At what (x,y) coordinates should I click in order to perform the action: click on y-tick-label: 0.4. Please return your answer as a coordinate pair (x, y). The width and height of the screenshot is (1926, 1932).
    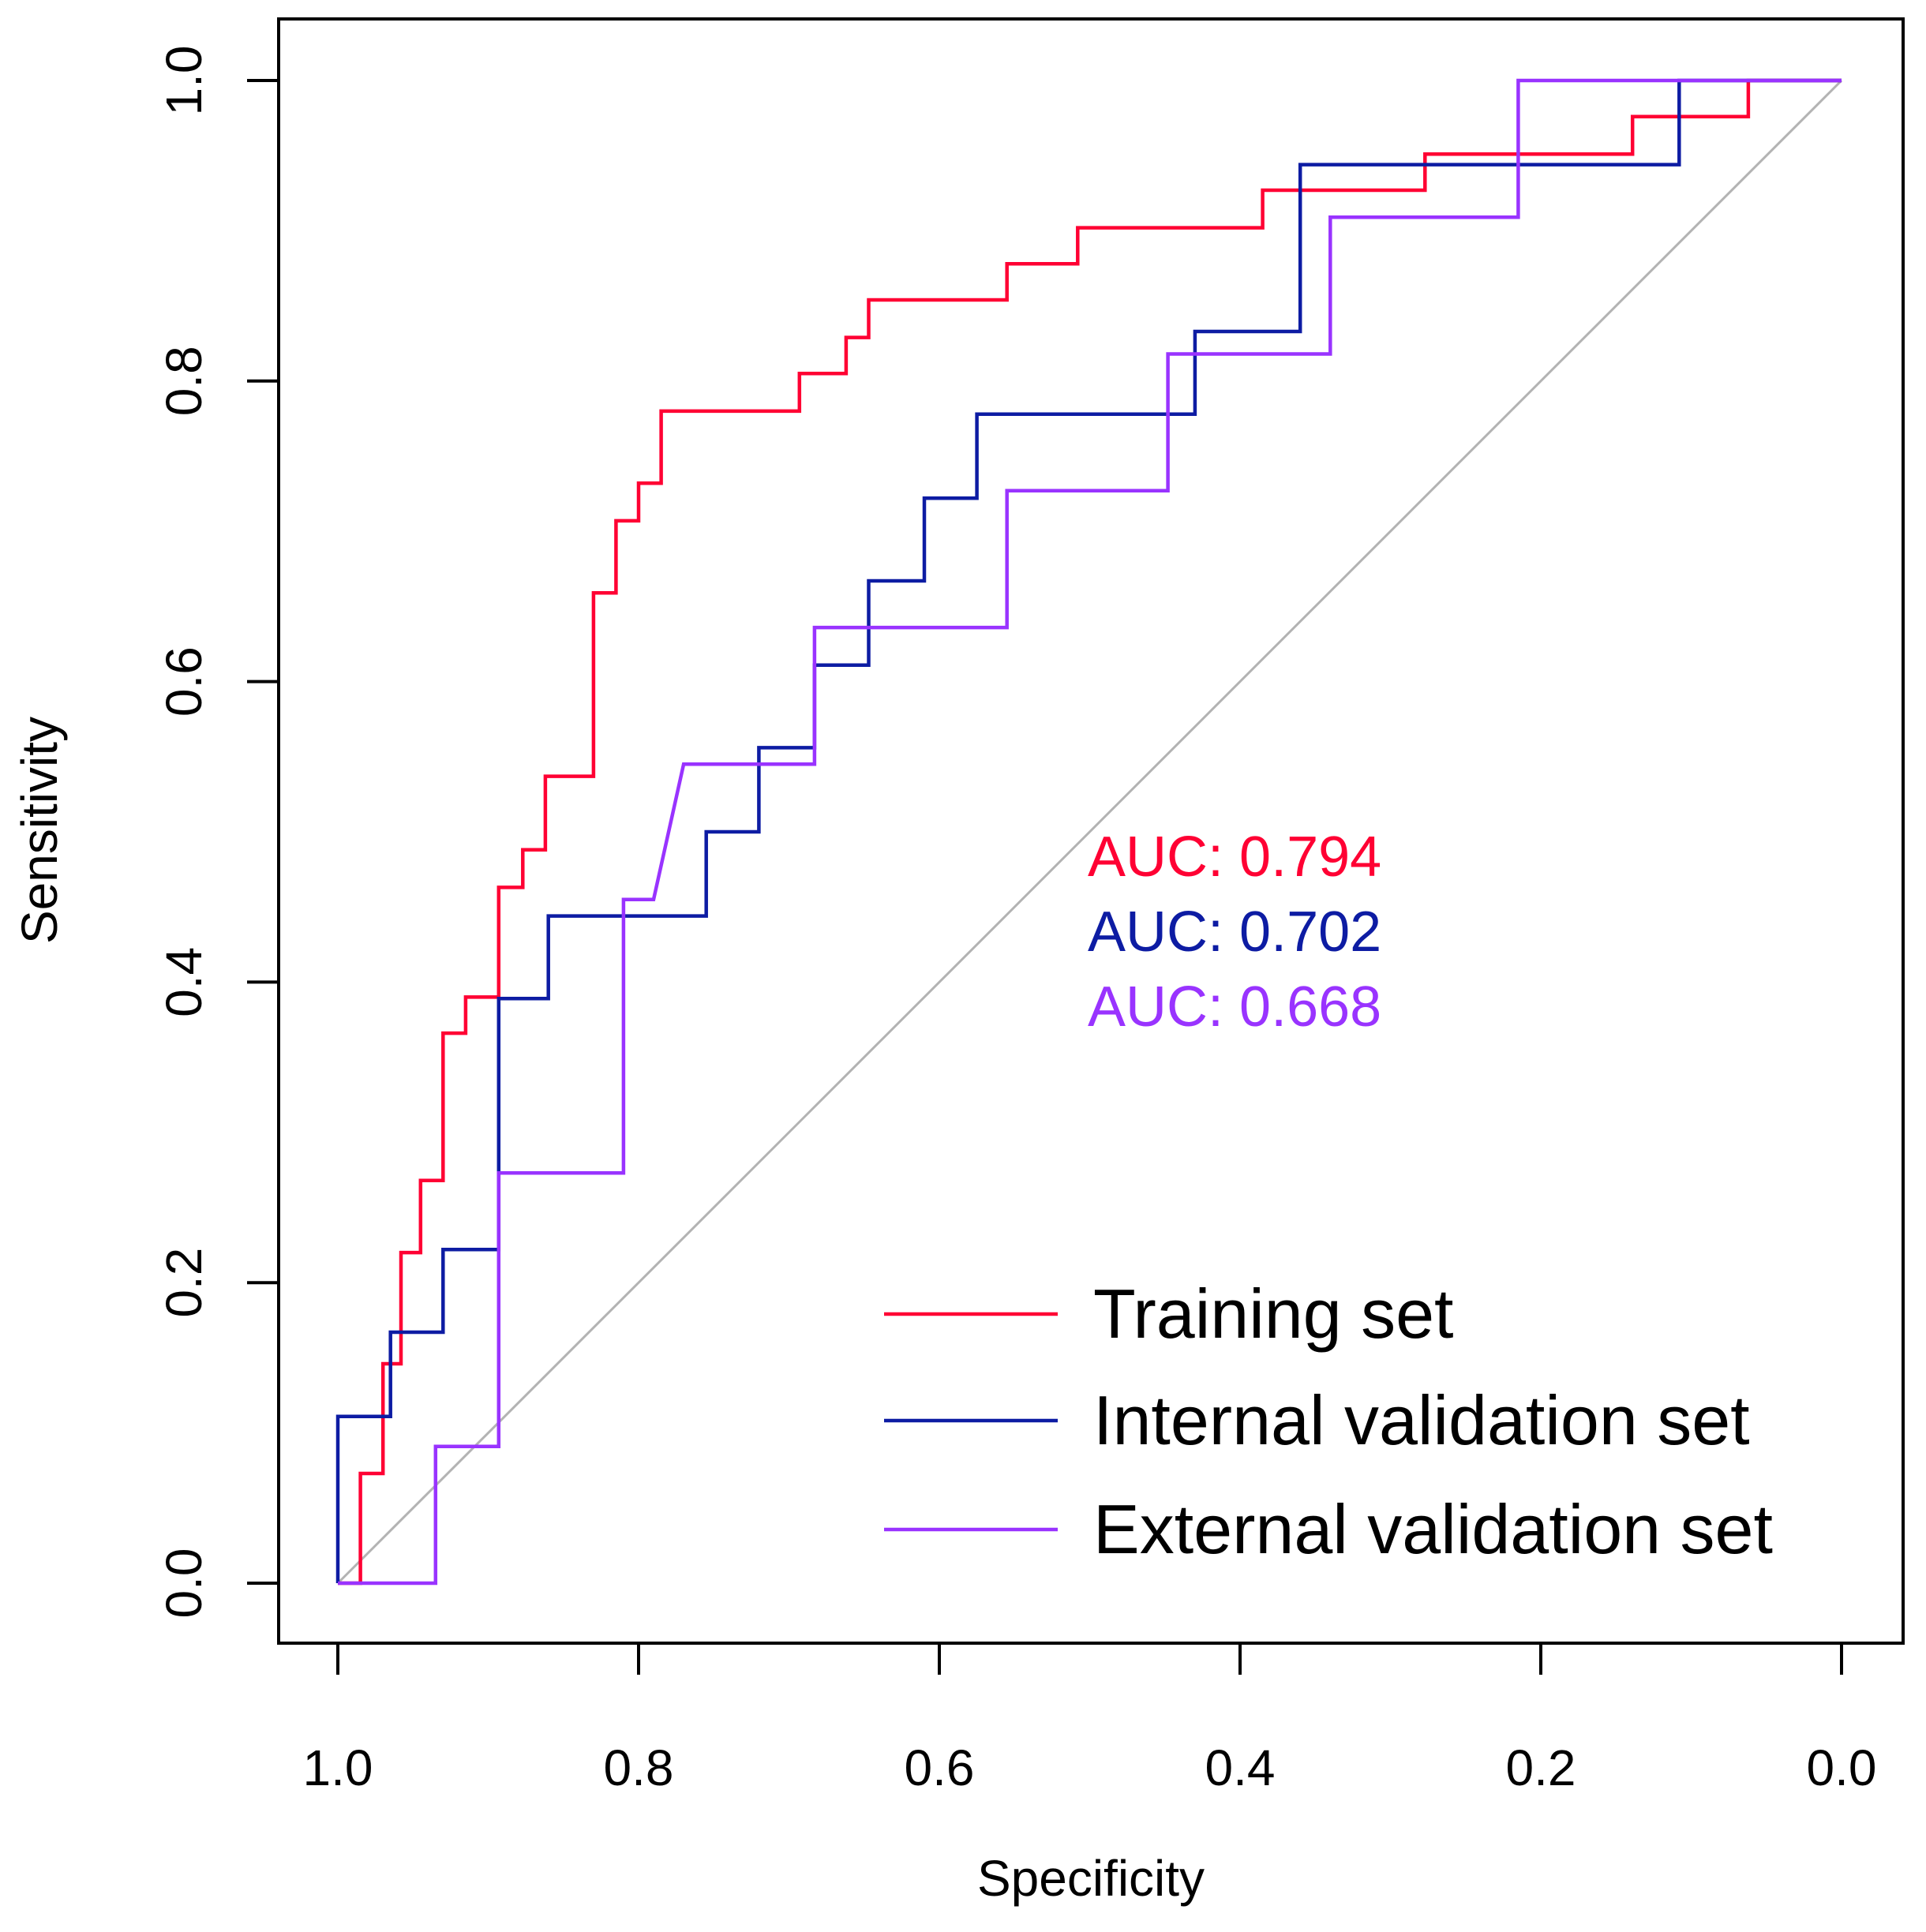
    Looking at the image, I should click on (184, 982).